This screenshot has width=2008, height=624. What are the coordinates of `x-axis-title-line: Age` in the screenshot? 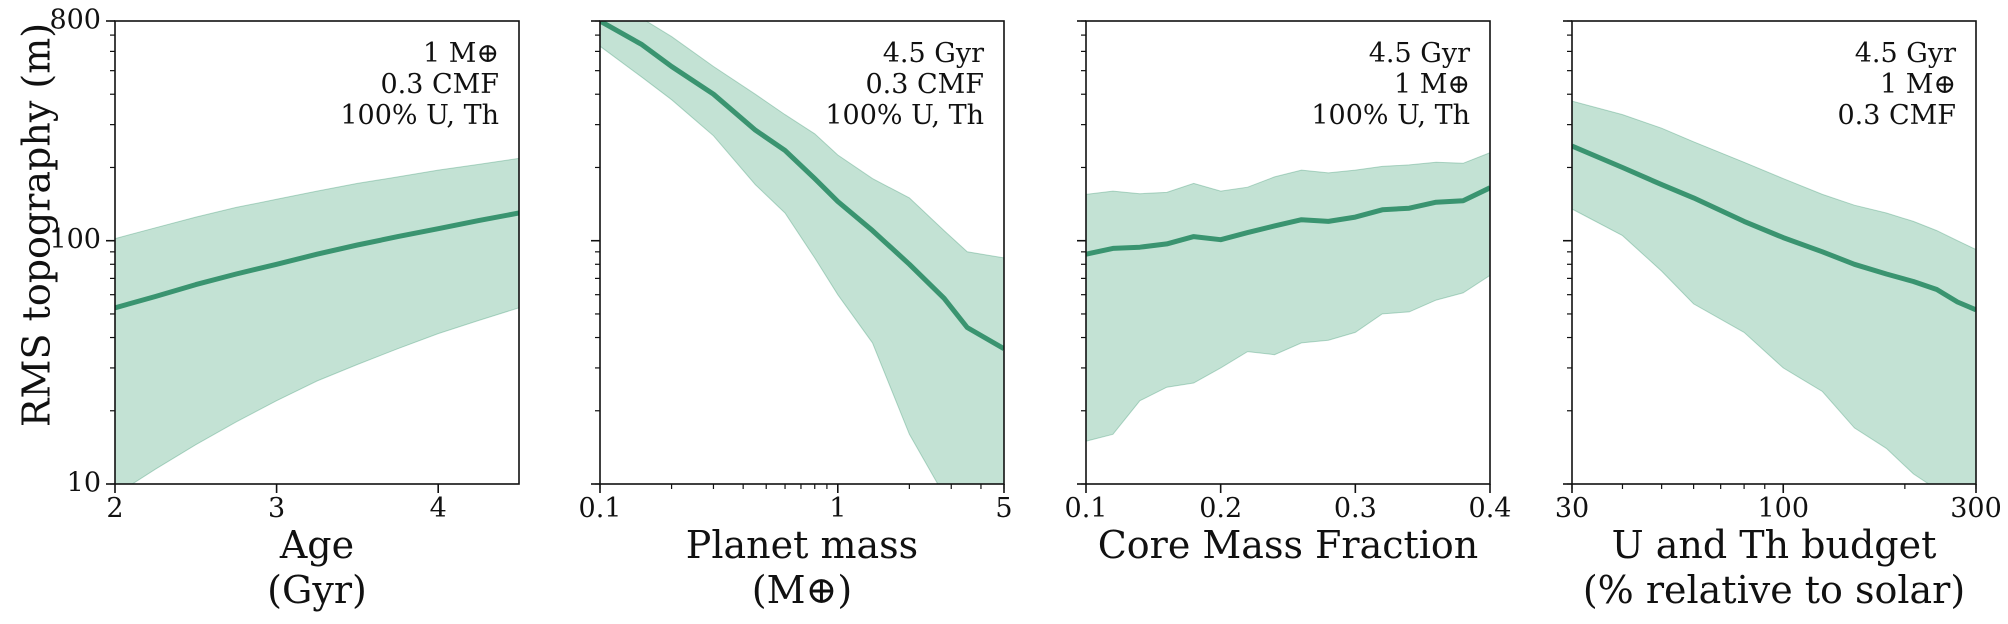 It's located at (316, 545).